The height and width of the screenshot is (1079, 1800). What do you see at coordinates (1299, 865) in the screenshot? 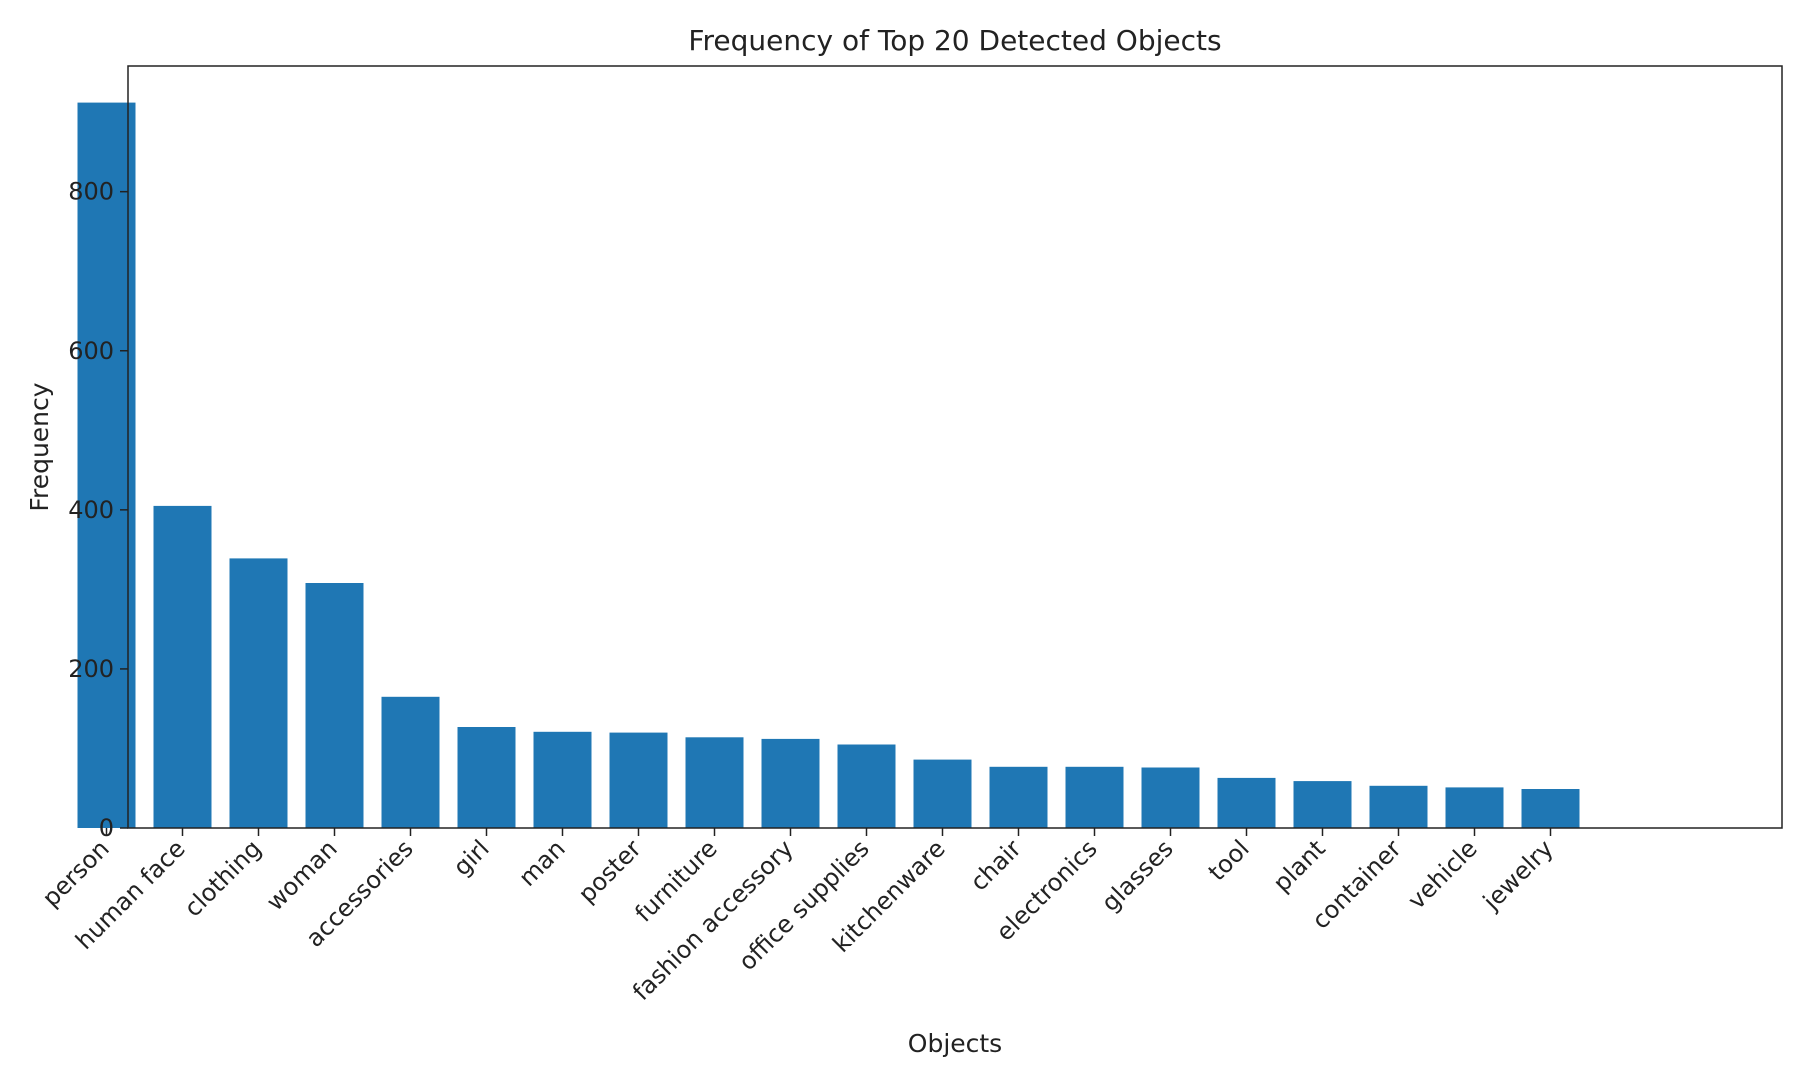
I see `x-tick-label: plant` at bounding box center [1299, 865].